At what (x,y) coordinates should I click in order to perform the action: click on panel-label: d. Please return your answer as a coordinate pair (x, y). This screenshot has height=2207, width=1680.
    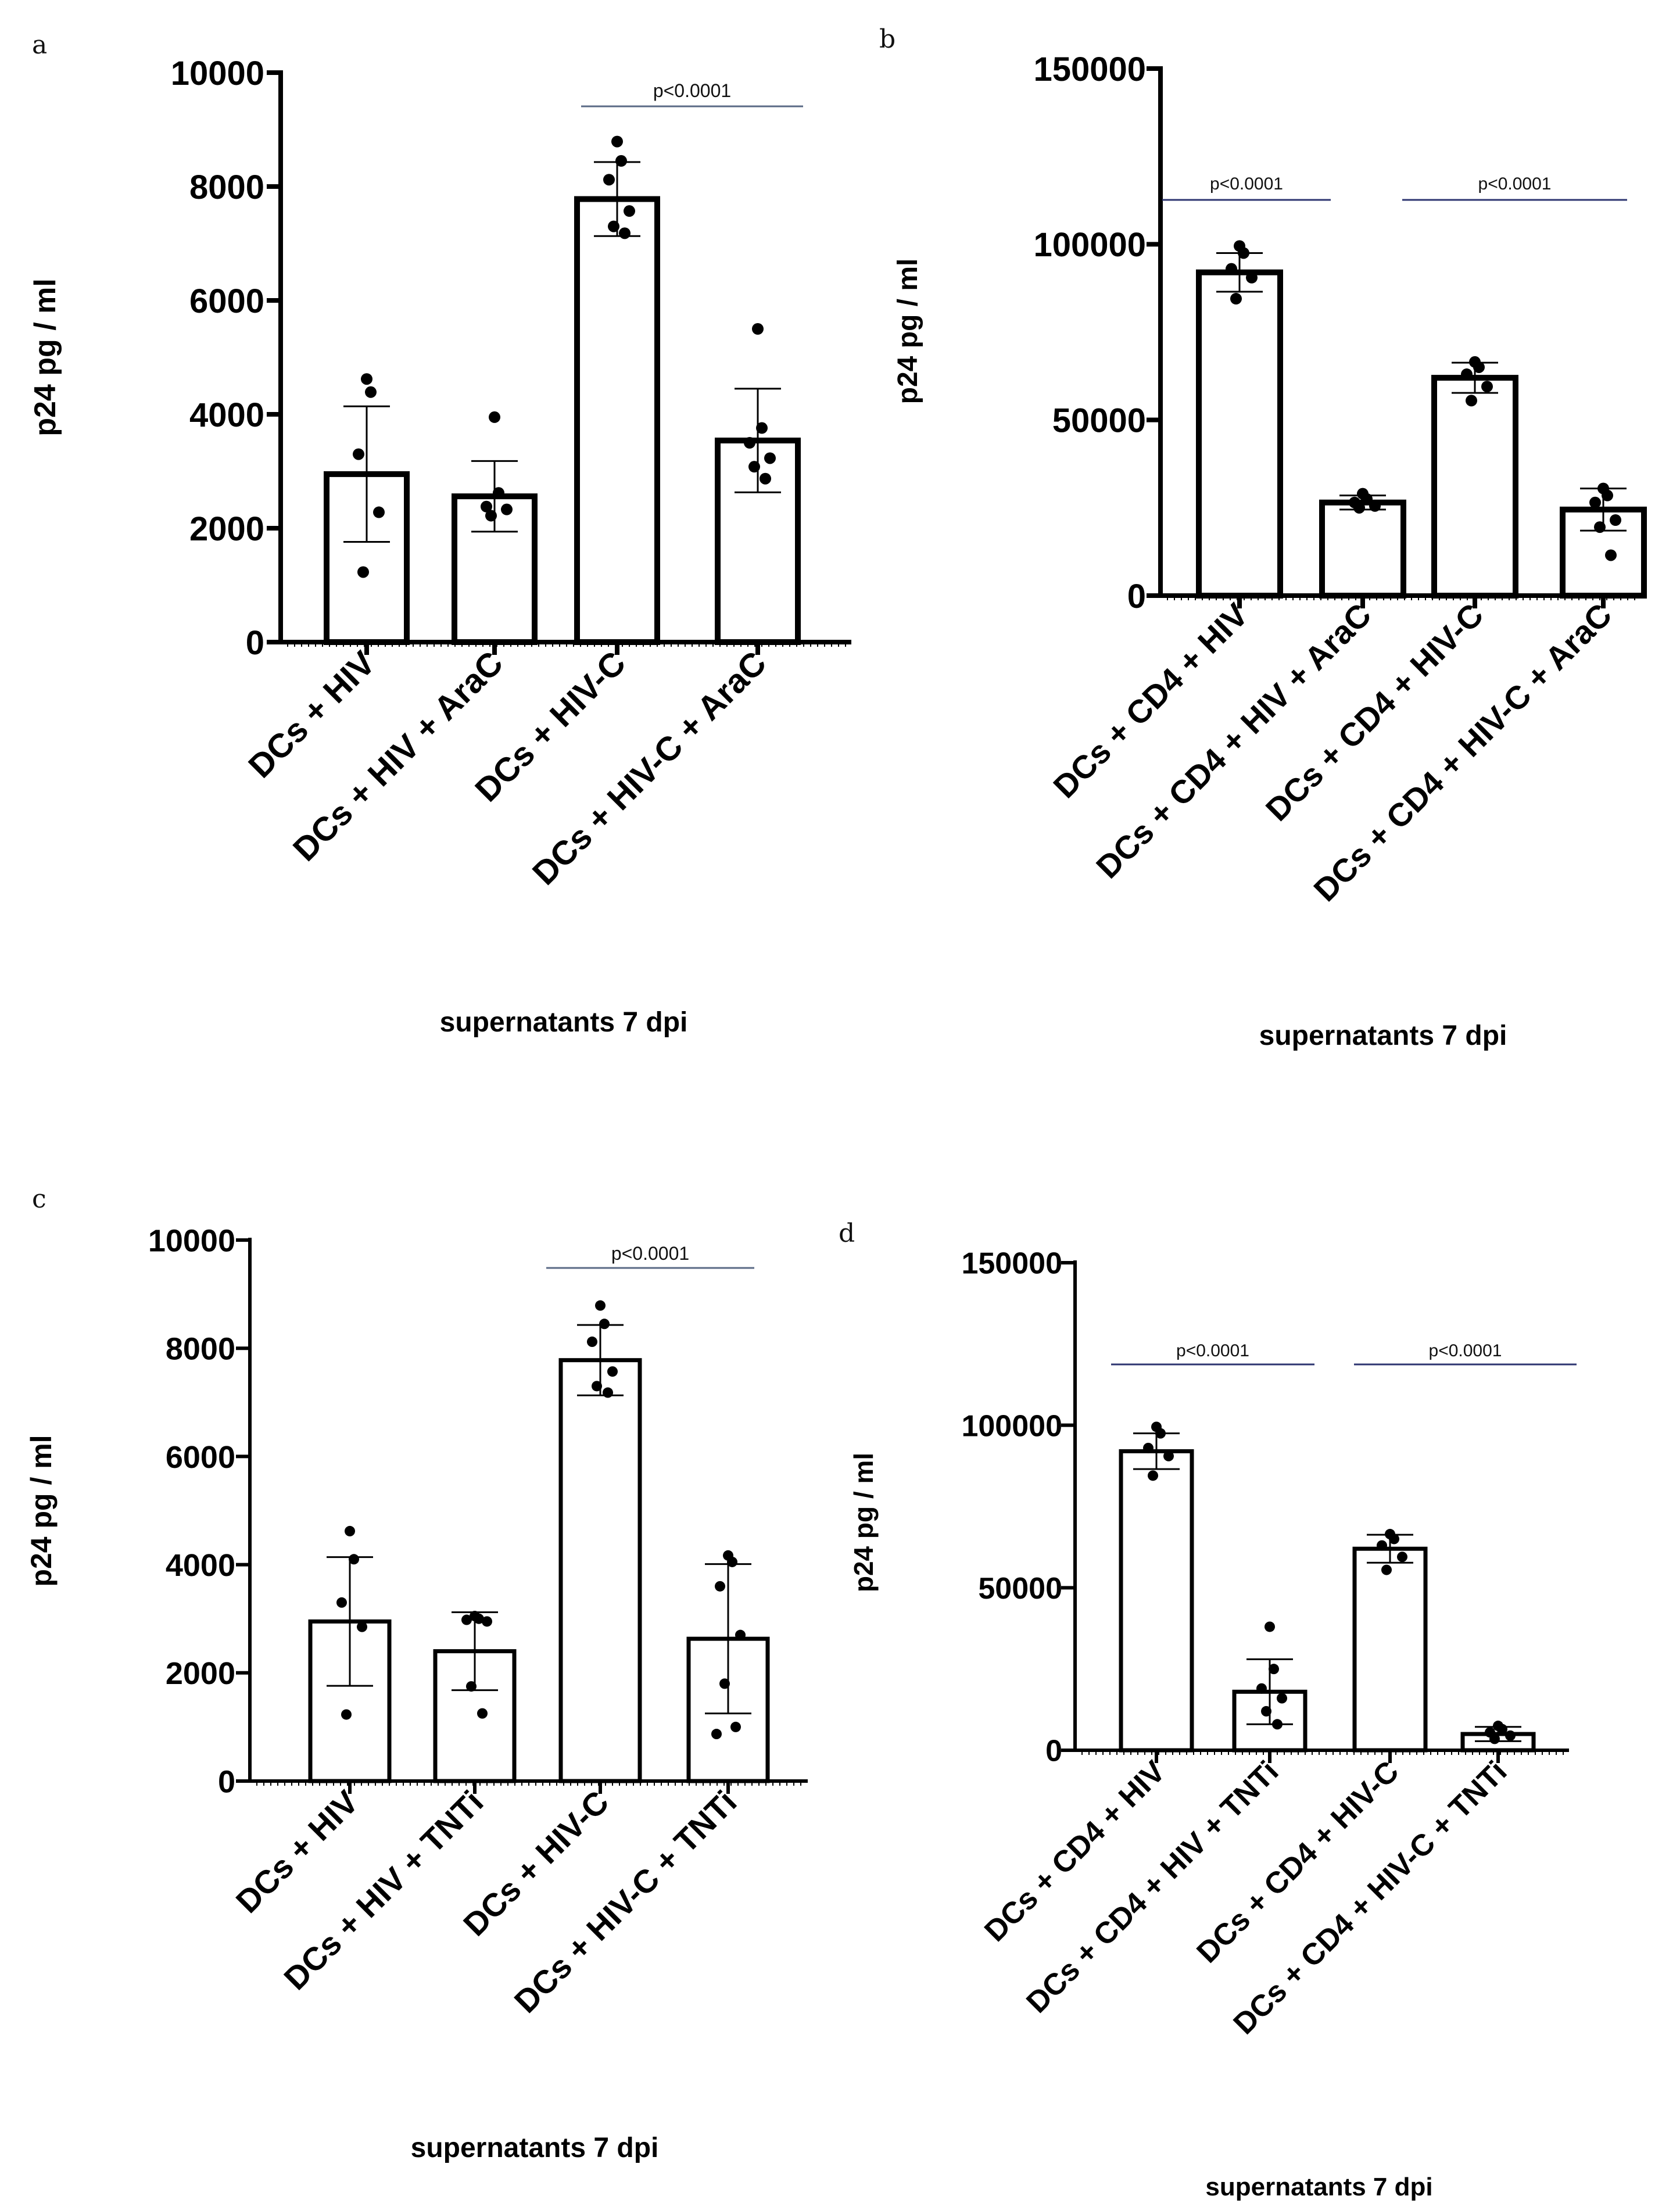
    Looking at the image, I should click on (847, 1233).